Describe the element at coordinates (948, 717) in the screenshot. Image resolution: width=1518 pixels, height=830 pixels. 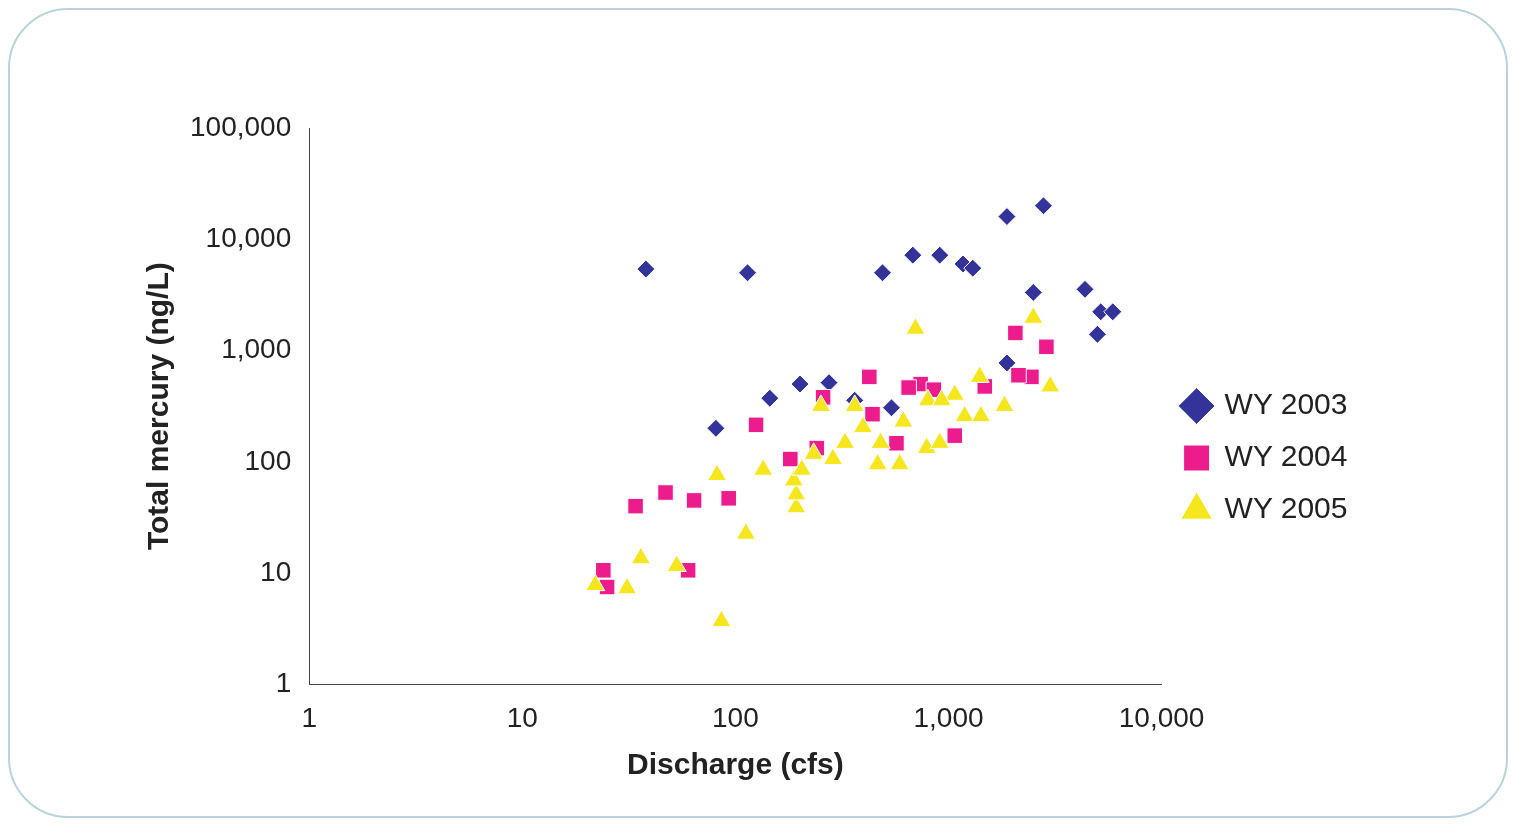
I see `x-tick-label: 1,000` at that location.